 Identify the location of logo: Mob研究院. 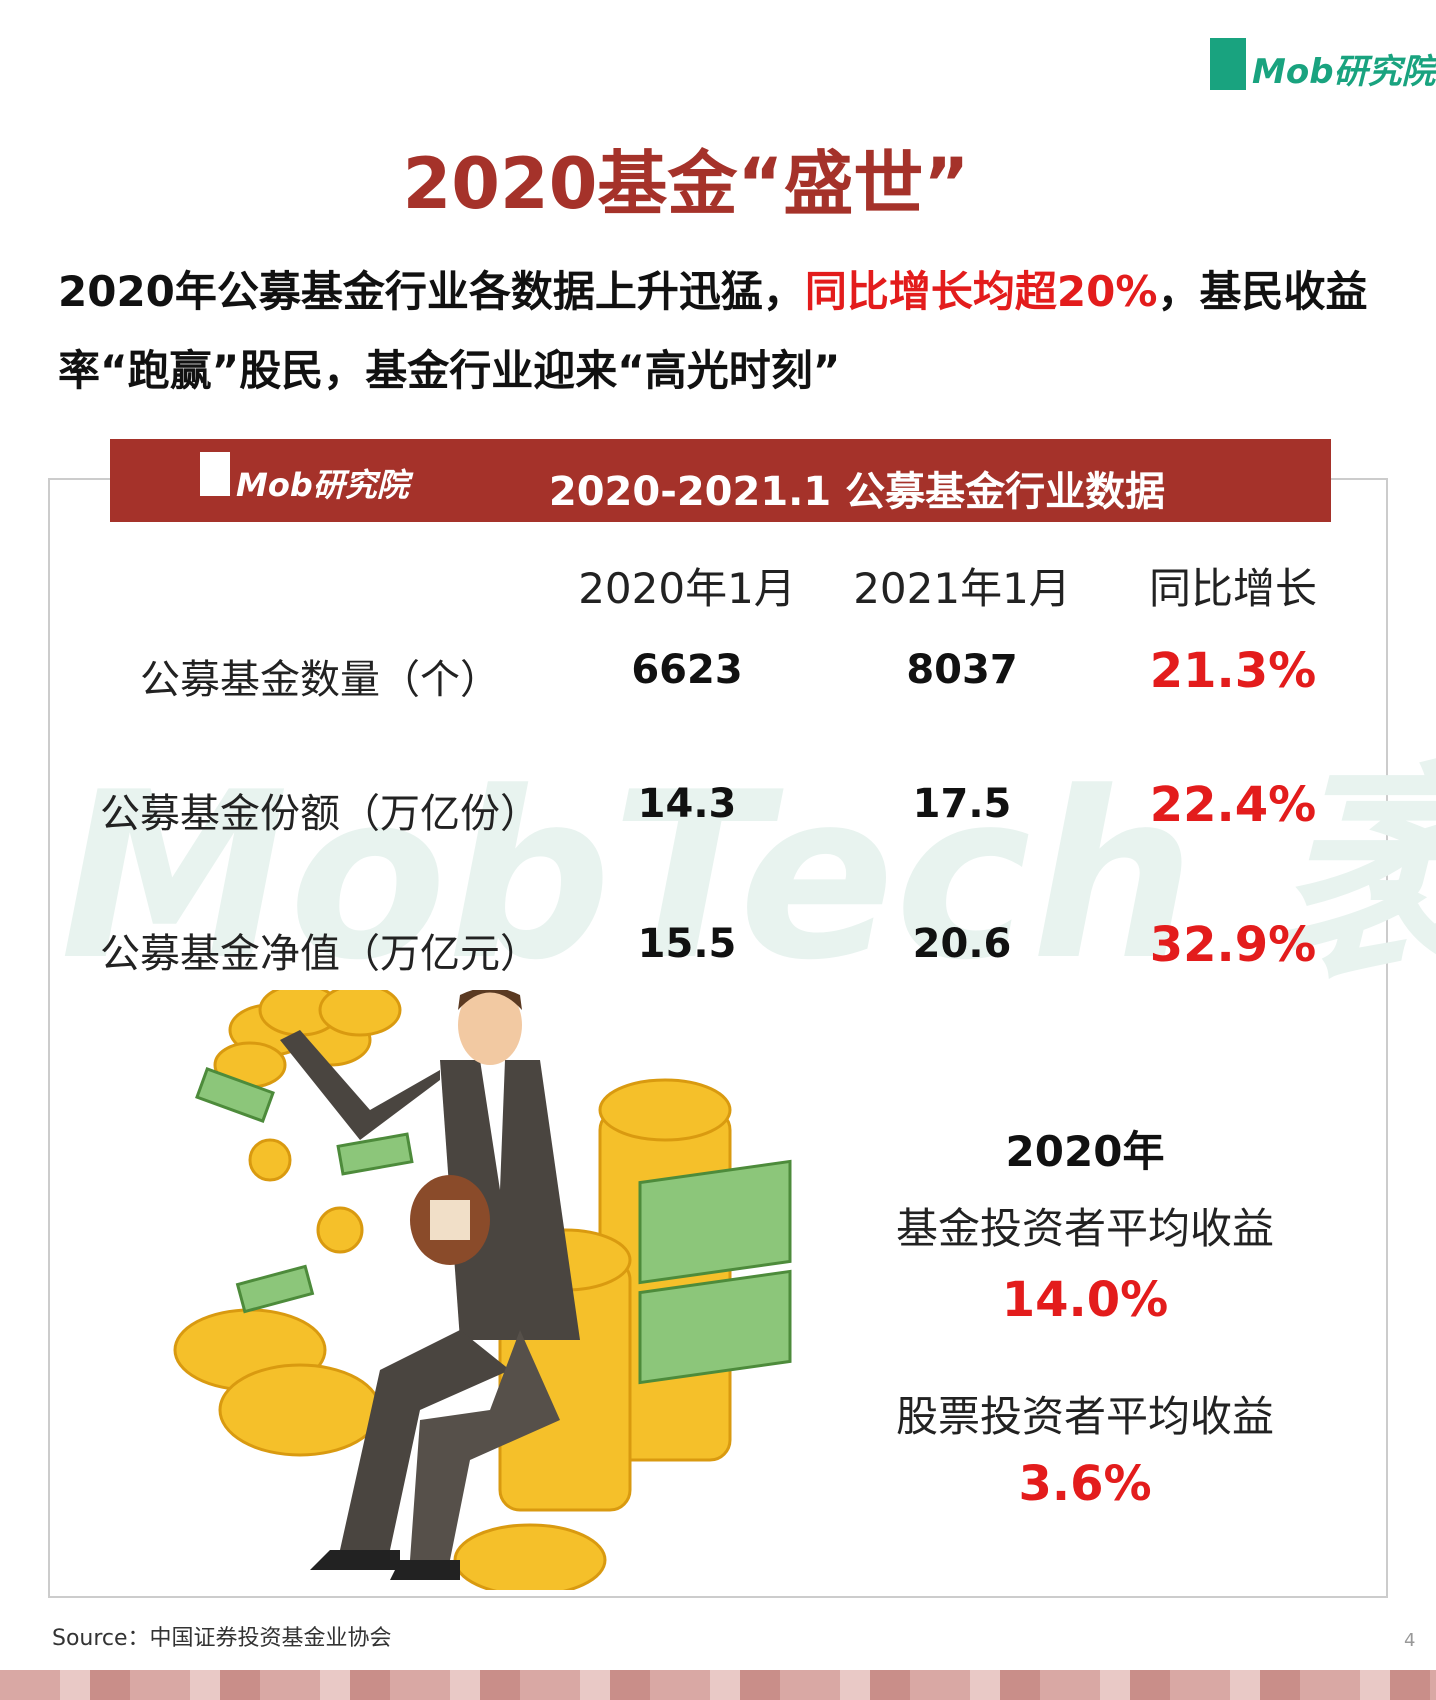
(1344, 72).